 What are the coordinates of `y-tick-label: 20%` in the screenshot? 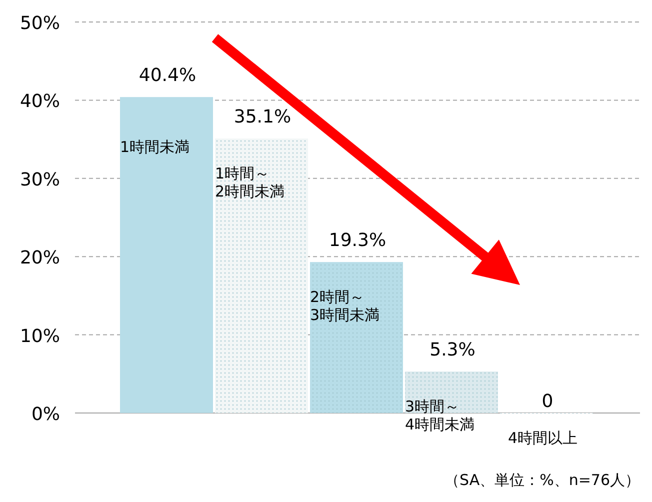 It's located at (40, 258).